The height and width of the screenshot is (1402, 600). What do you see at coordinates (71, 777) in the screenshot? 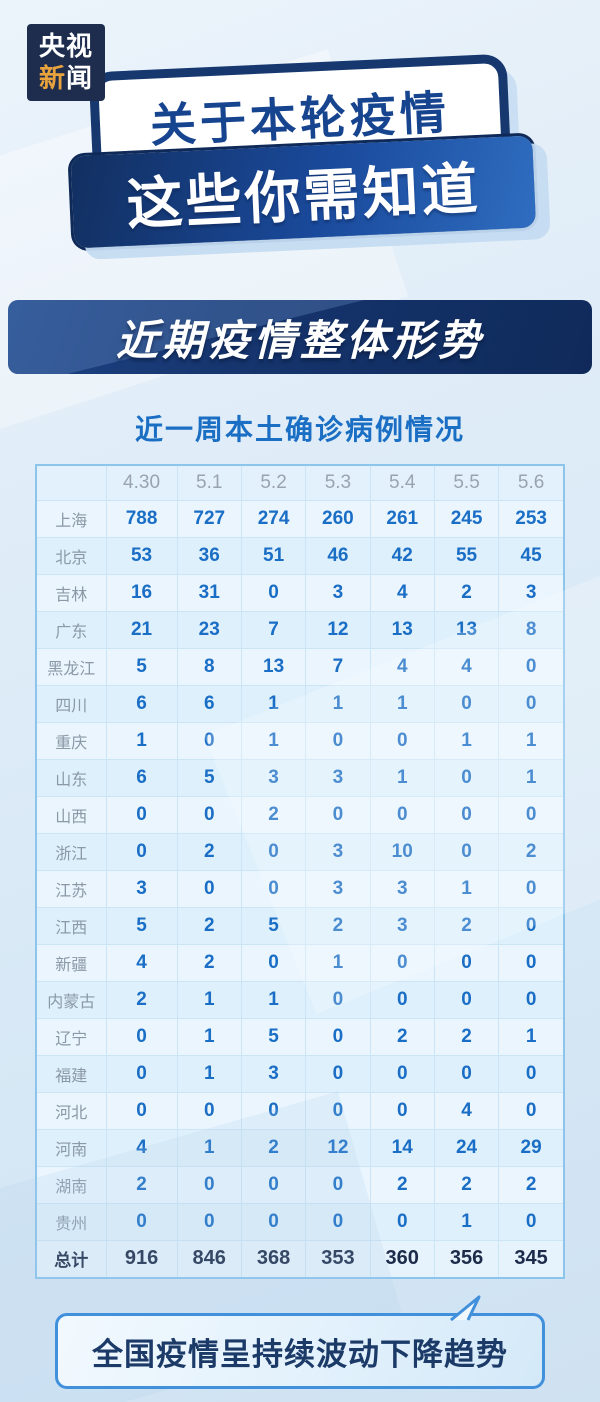
I see `province-label: 山东` at bounding box center [71, 777].